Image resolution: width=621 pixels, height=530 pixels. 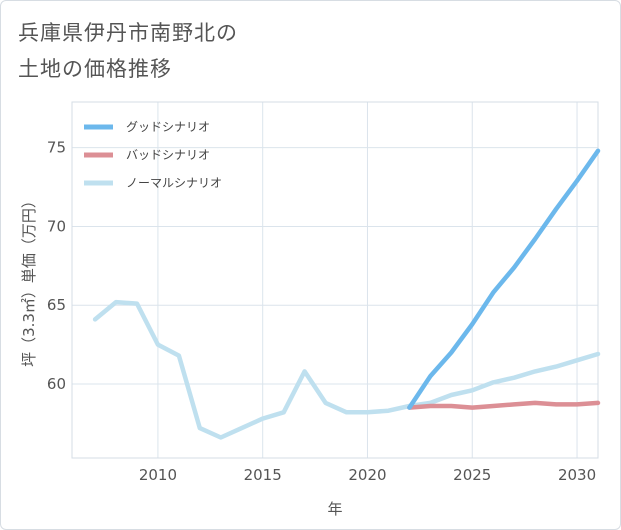 I want to click on x-axis-label: 年, so click(x=334, y=509).